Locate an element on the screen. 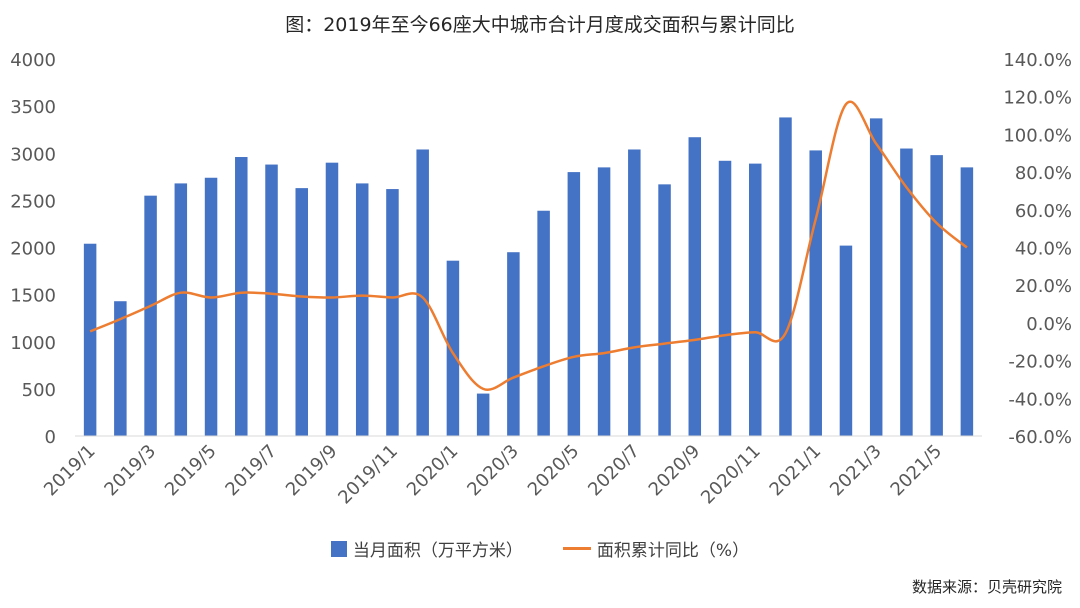  y-right-tick-label: -60.0% is located at coordinates (1040, 437).